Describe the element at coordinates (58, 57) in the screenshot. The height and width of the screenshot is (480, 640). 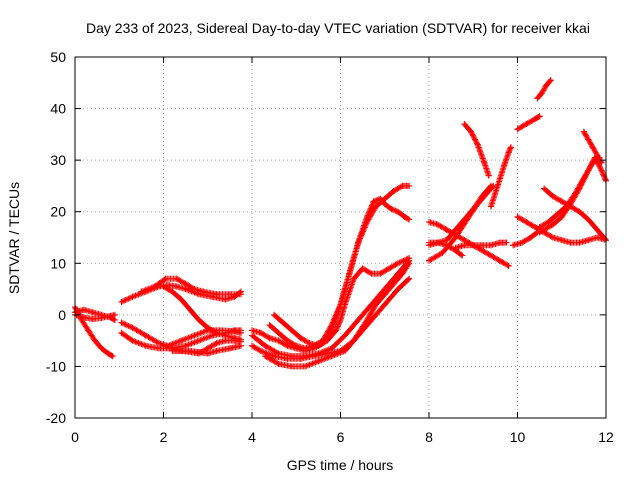
I see `y-tick-label: 50` at that location.